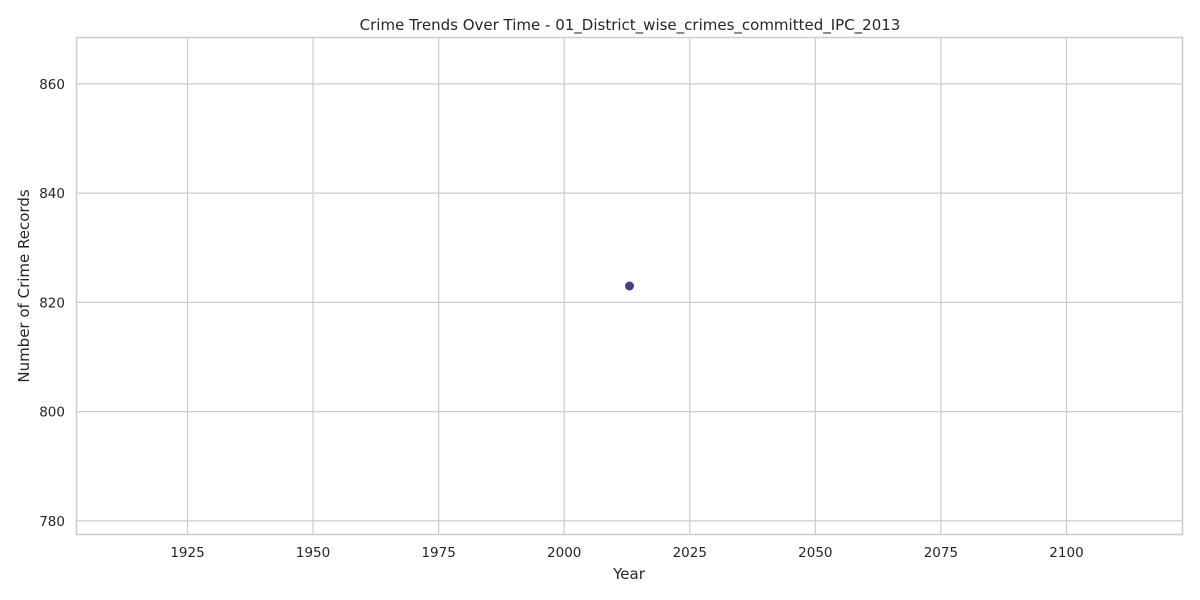 The image size is (1200, 600). Describe the element at coordinates (690, 553) in the screenshot. I see `x-tick-label: 2025` at that location.